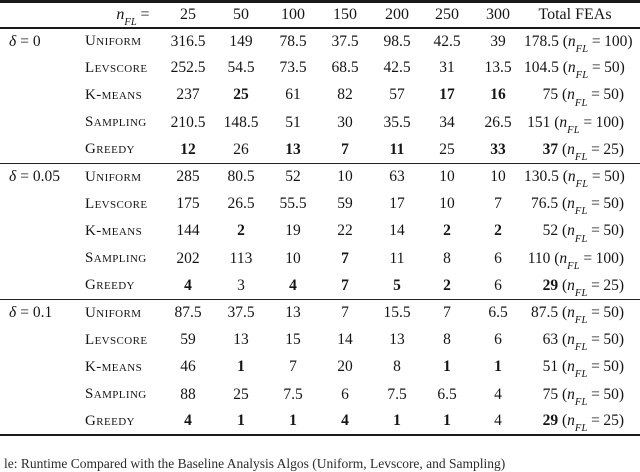 This screenshot has width=640, height=472. I want to click on total-cell: 151 (nFL = 100), so click(582, 122).